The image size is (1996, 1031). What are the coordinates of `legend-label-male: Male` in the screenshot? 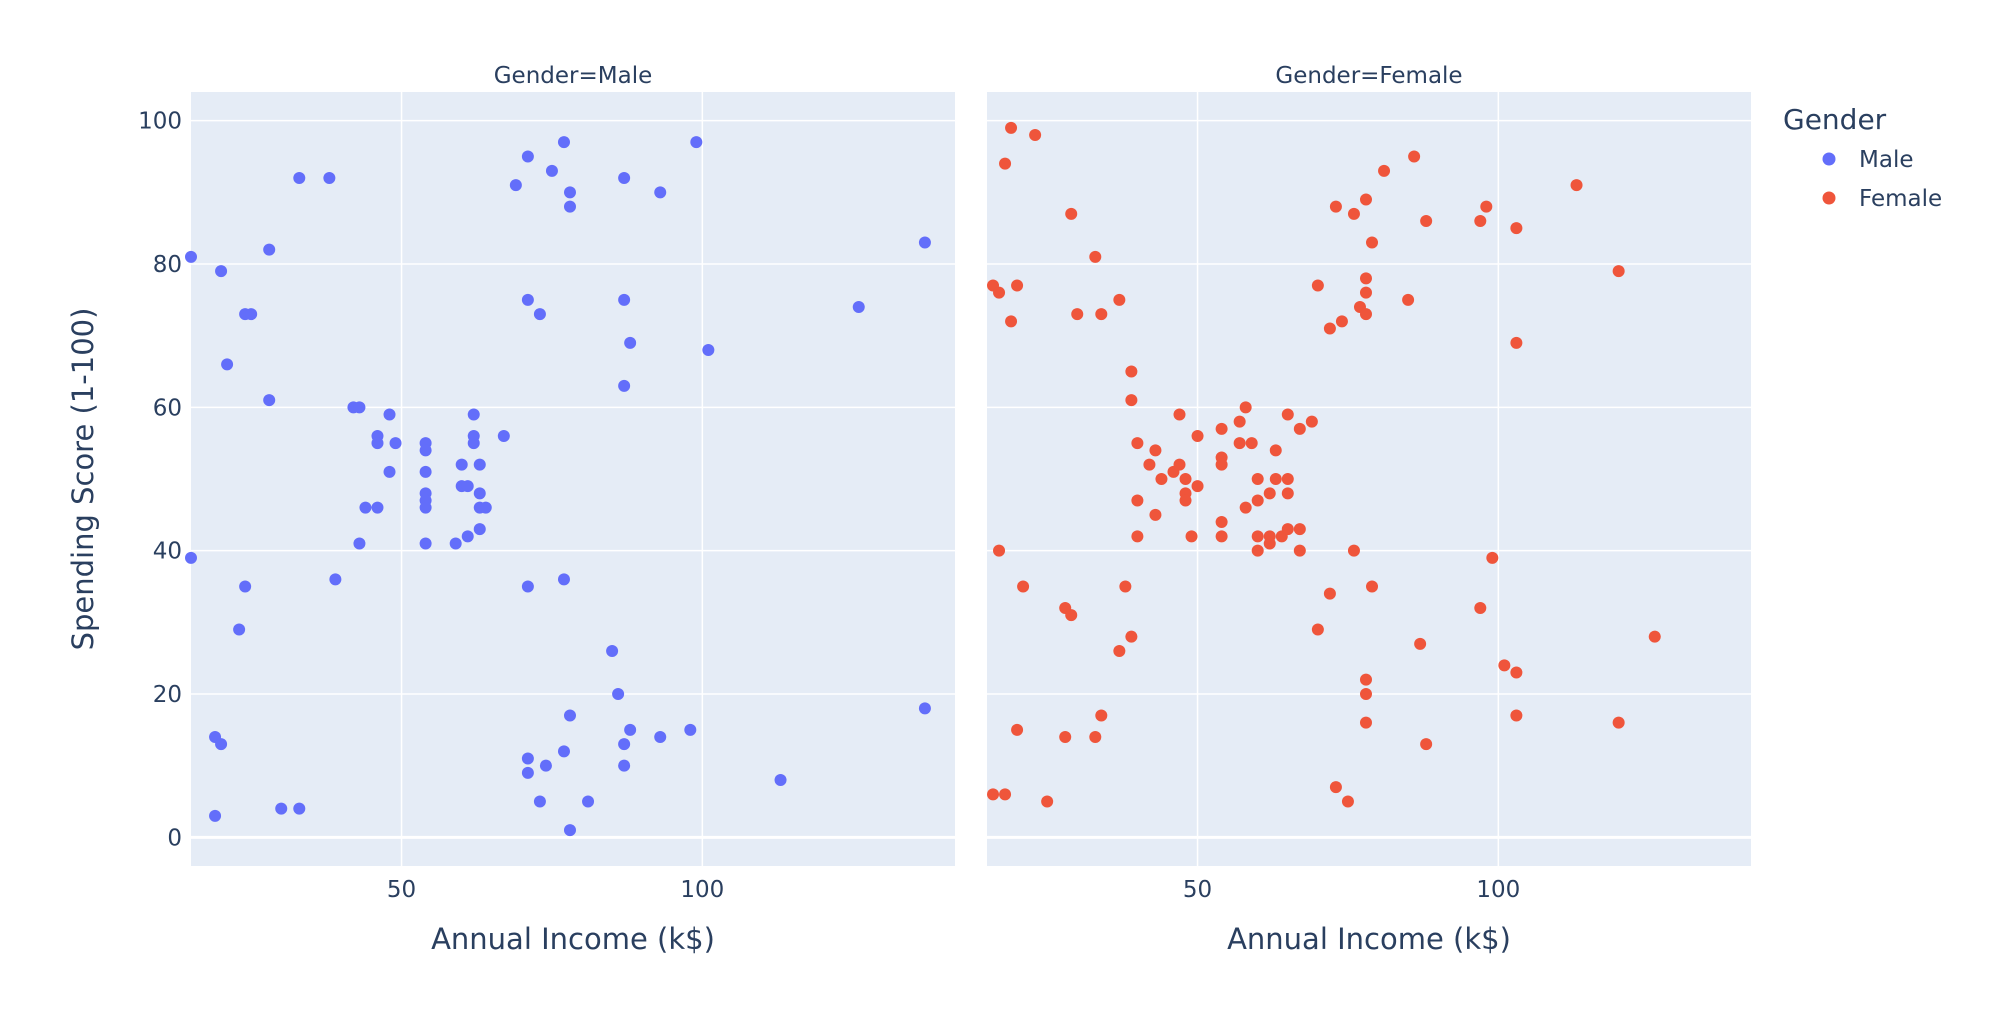 It's located at (1886, 160).